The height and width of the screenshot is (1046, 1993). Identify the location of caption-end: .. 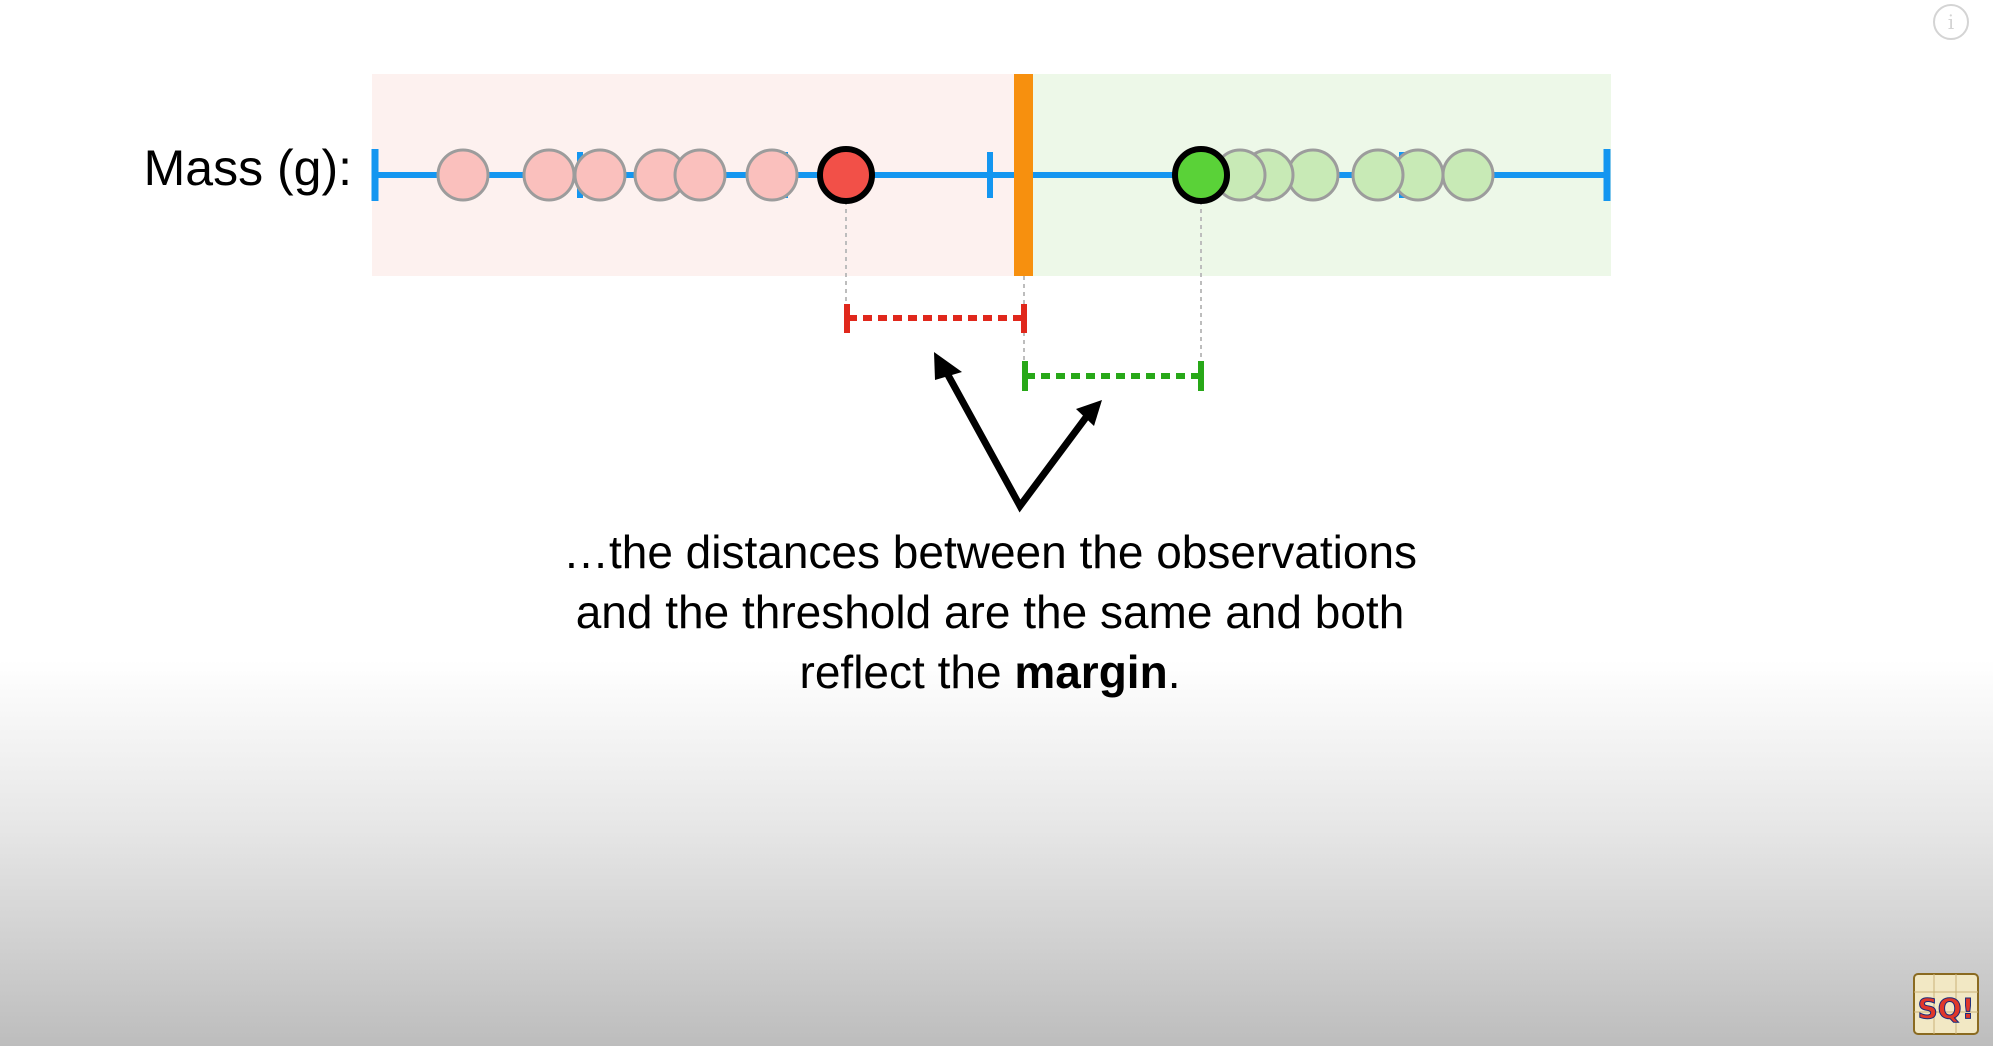
(1174, 672).